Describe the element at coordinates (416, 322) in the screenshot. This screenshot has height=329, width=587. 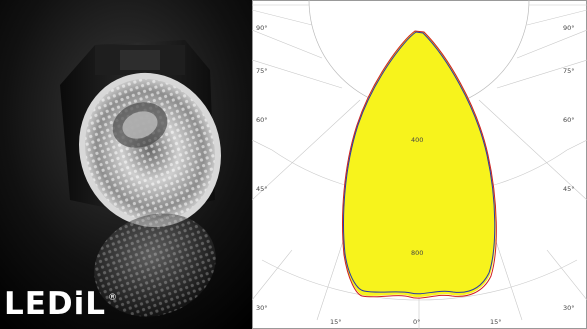
I see `angle-label-center-0: 0°` at that location.